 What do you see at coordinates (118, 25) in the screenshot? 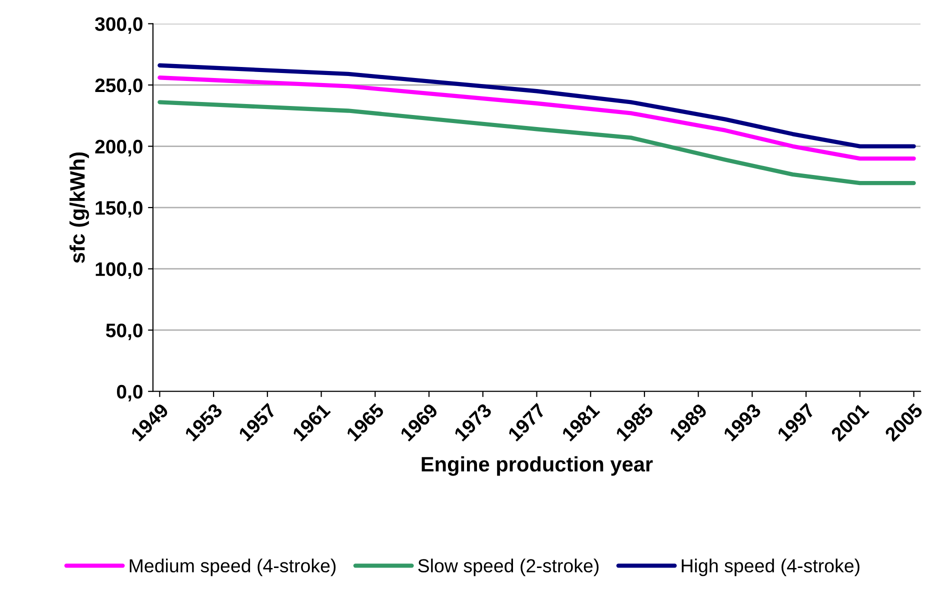
I see `y-tick-label: 300,0` at bounding box center [118, 25].